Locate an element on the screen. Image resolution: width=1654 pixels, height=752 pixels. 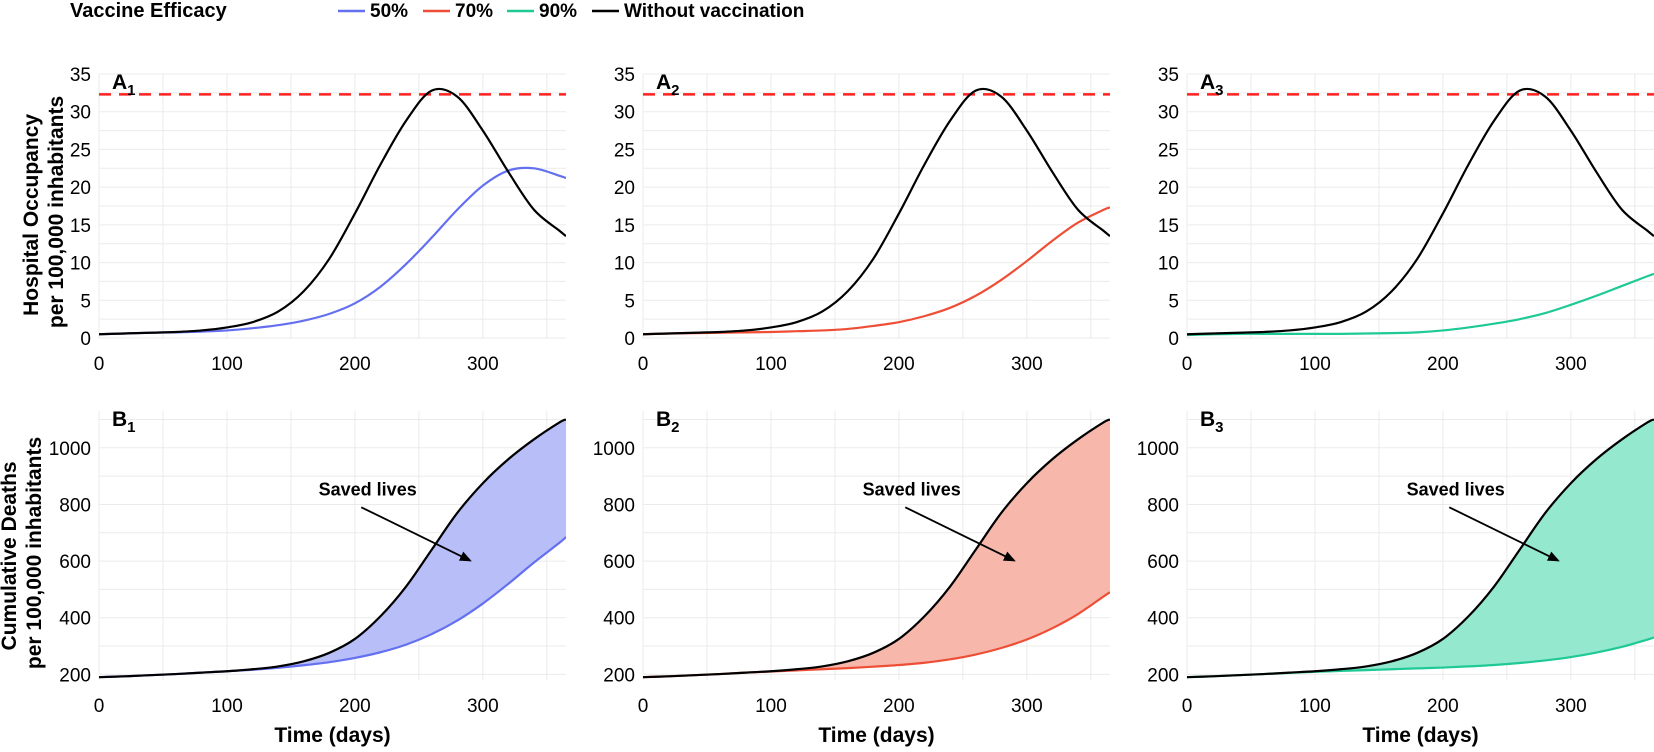
panel-label: A3 is located at coordinates (1212, 85).